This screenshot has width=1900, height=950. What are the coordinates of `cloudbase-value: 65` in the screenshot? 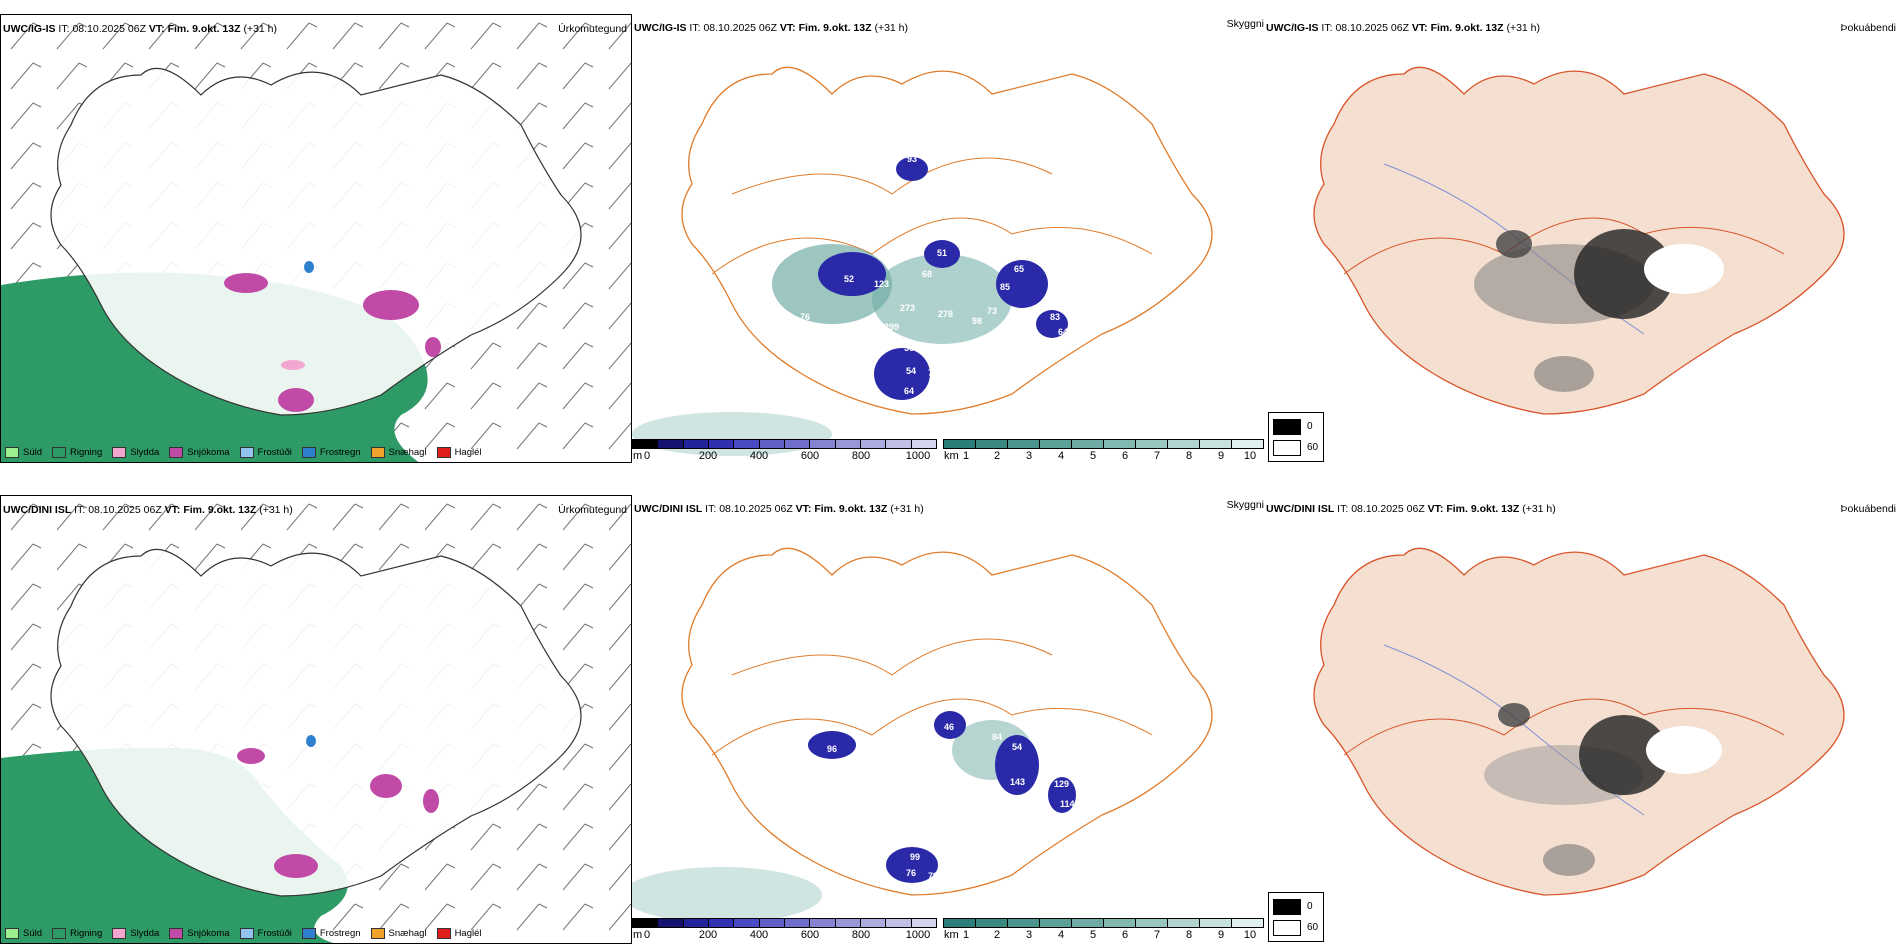 It's located at (1019, 269).